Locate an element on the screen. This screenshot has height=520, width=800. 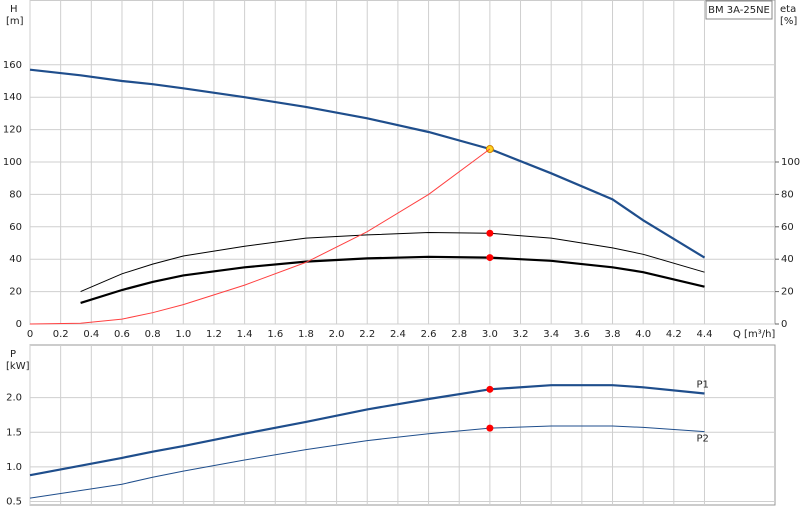
x-tick-label: 0.2 is located at coordinates (61, 334).